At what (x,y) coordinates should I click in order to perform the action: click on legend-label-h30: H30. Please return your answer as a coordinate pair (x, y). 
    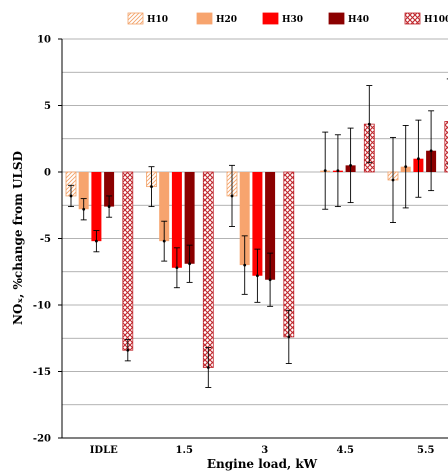
    Looking at the image, I should click on (292, 20).